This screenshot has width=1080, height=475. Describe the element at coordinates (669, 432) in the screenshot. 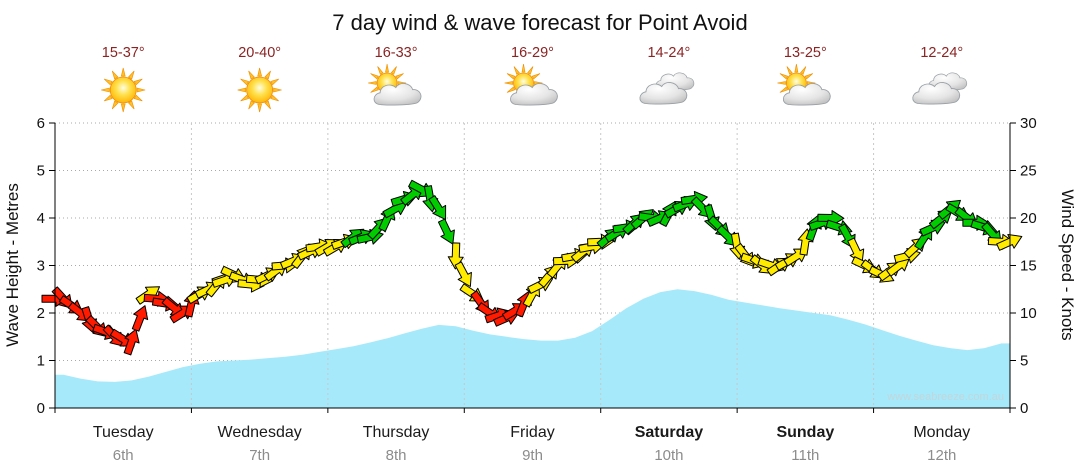

I see `day-label: Saturday` at that location.